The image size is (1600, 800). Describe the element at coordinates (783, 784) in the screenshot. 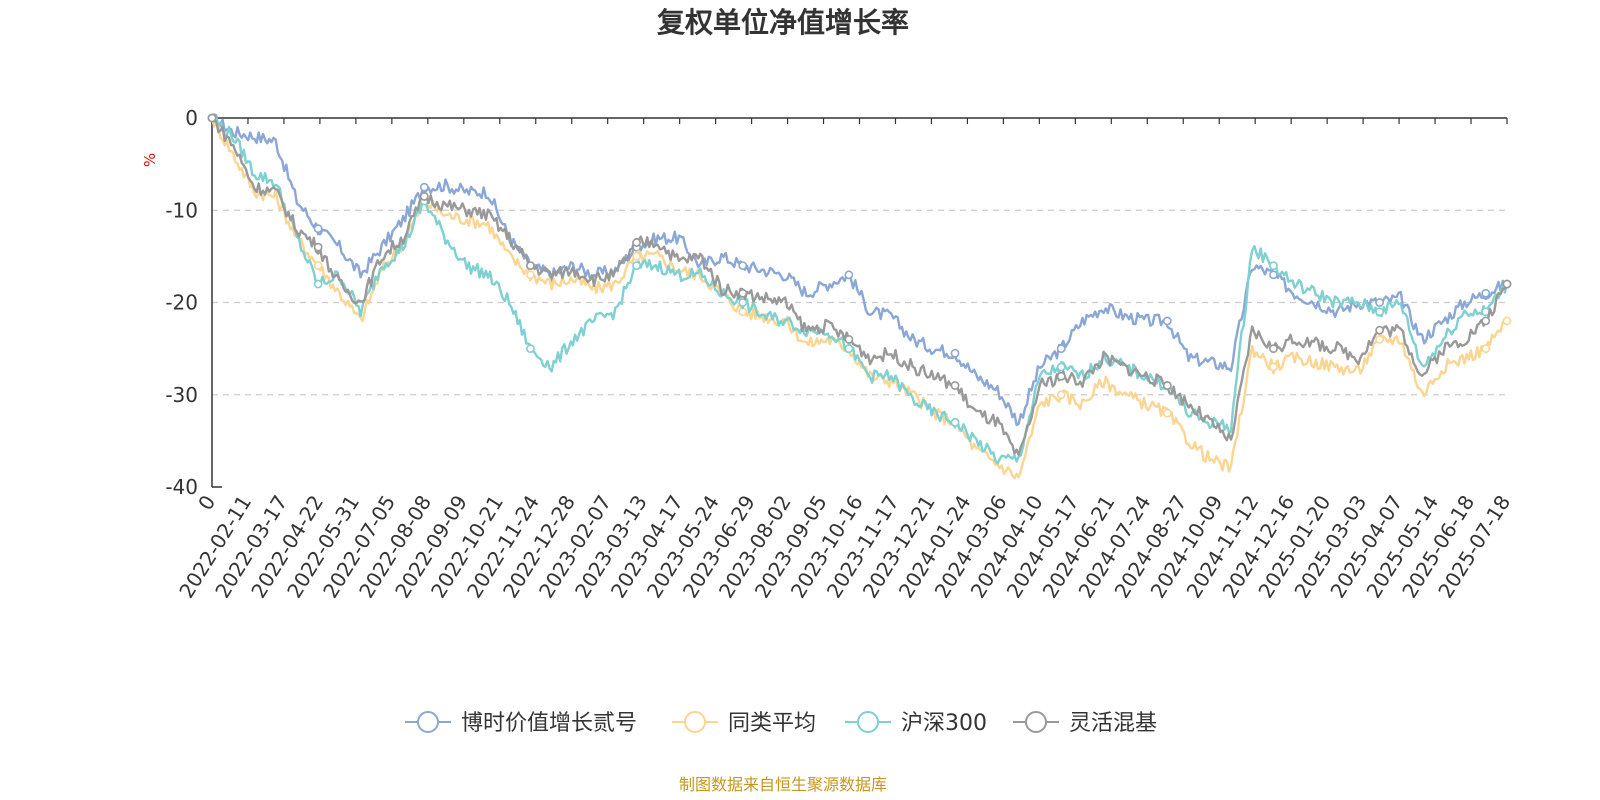

I see `data-source-note: 制图数据来自恒生聚源数据库` at that location.